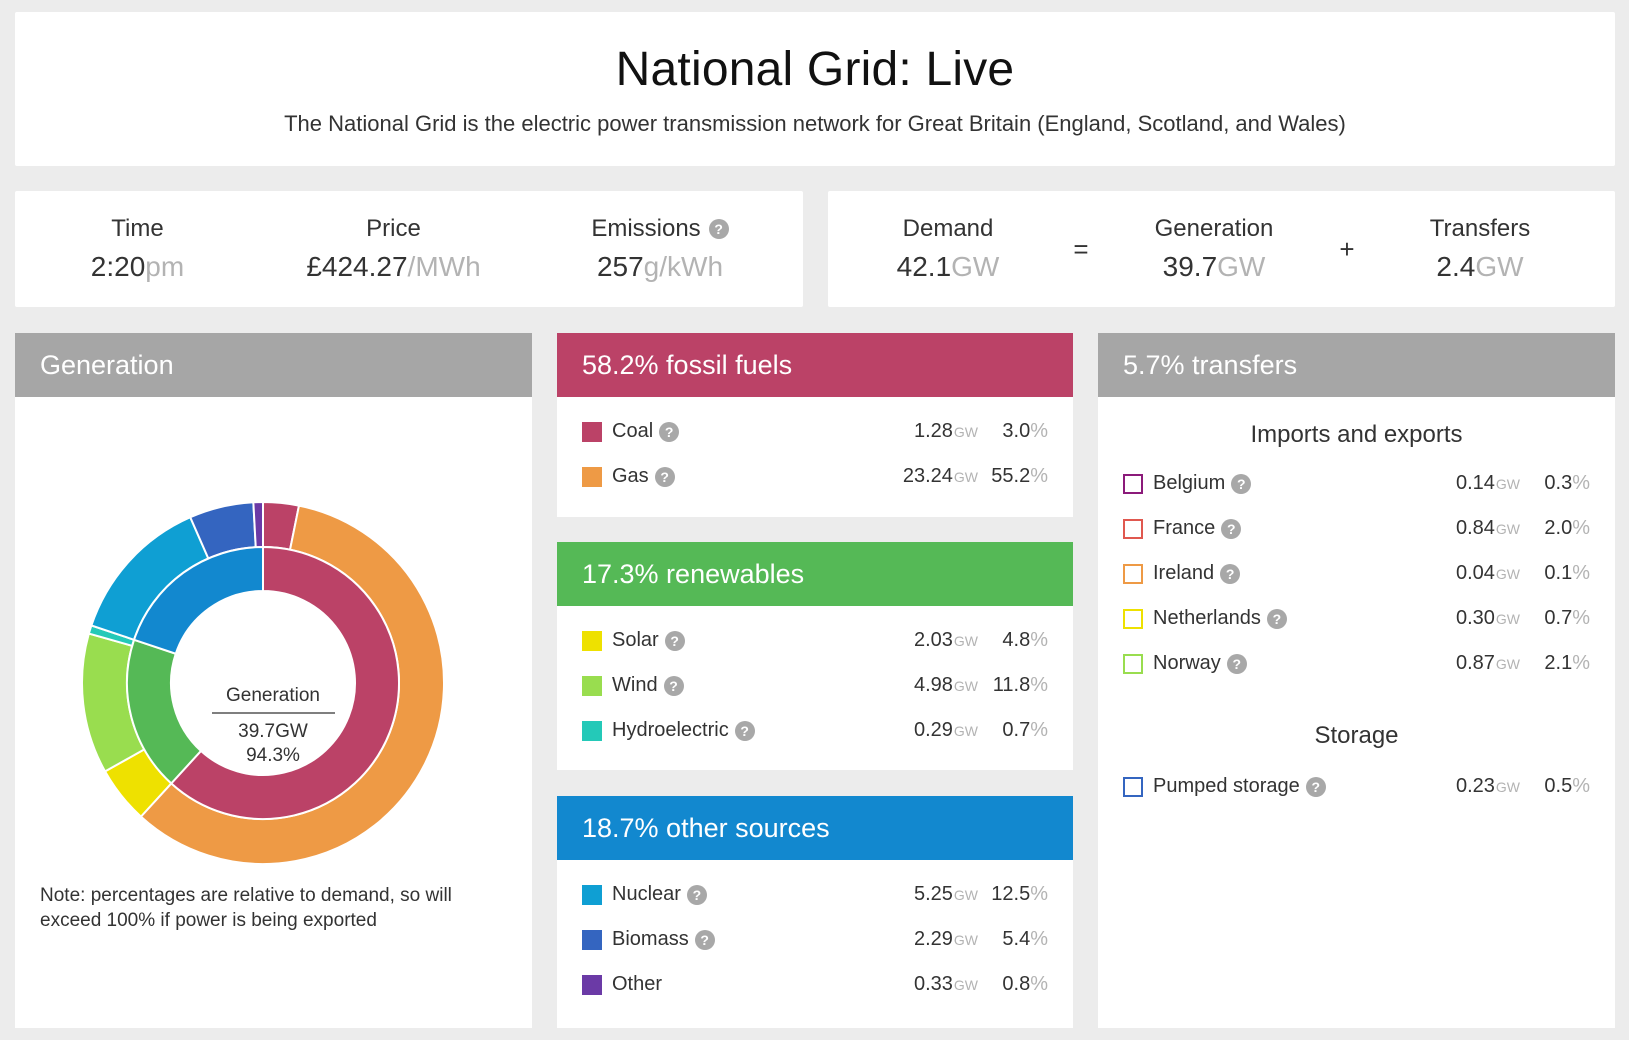  What do you see at coordinates (815, 828) in the screenshot?
I see `other-panel-title: 18.7% other sources` at bounding box center [815, 828].